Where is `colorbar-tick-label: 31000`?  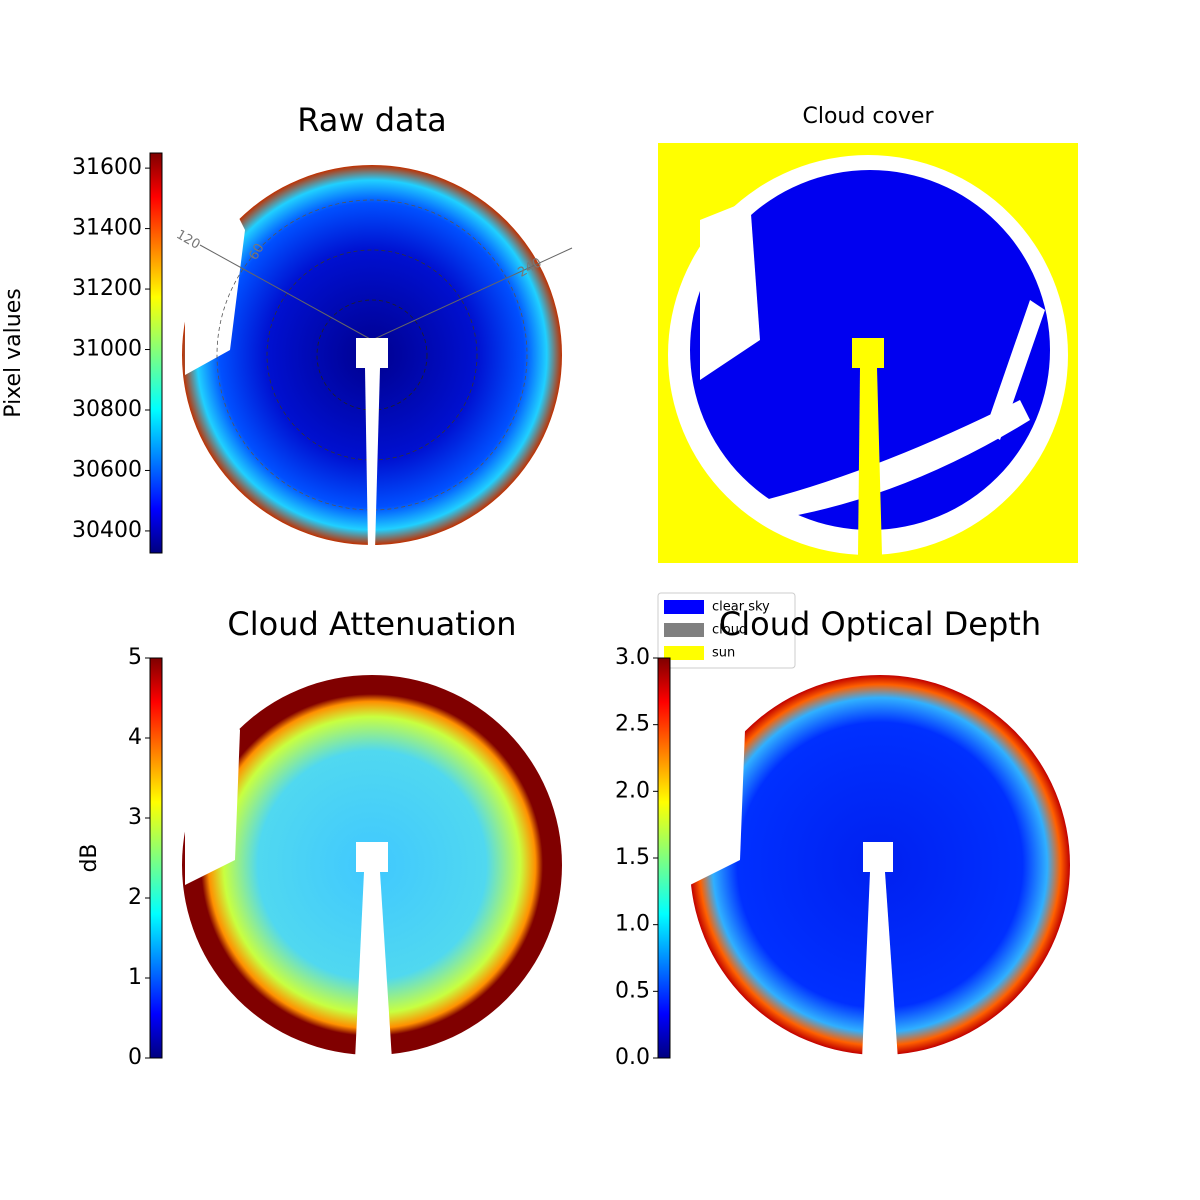
colorbar-tick-label: 31000 is located at coordinates (107, 349).